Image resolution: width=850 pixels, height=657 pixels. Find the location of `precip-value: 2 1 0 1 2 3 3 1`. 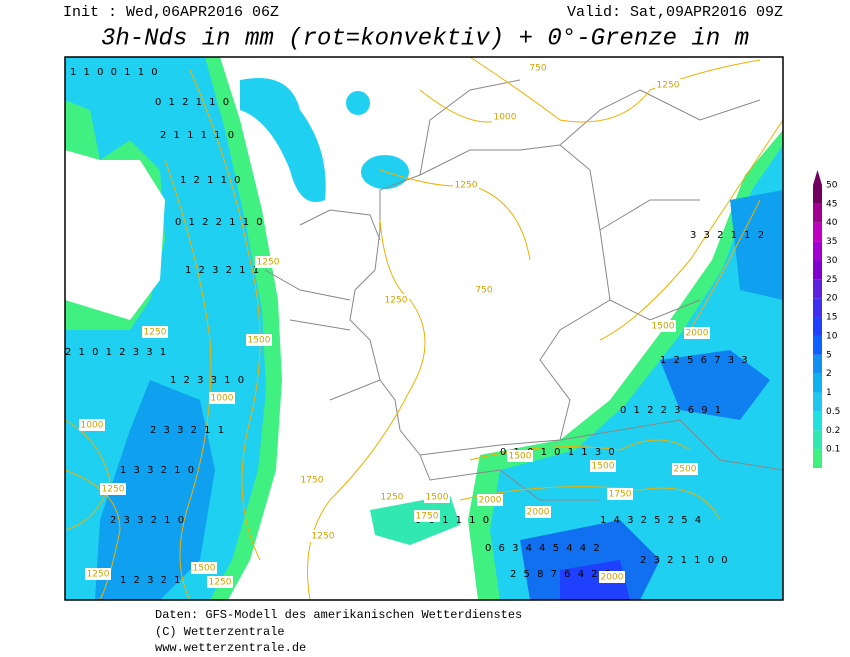

precip-value: 2 1 0 1 2 3 3 1 is located at coordinates (116, 352).